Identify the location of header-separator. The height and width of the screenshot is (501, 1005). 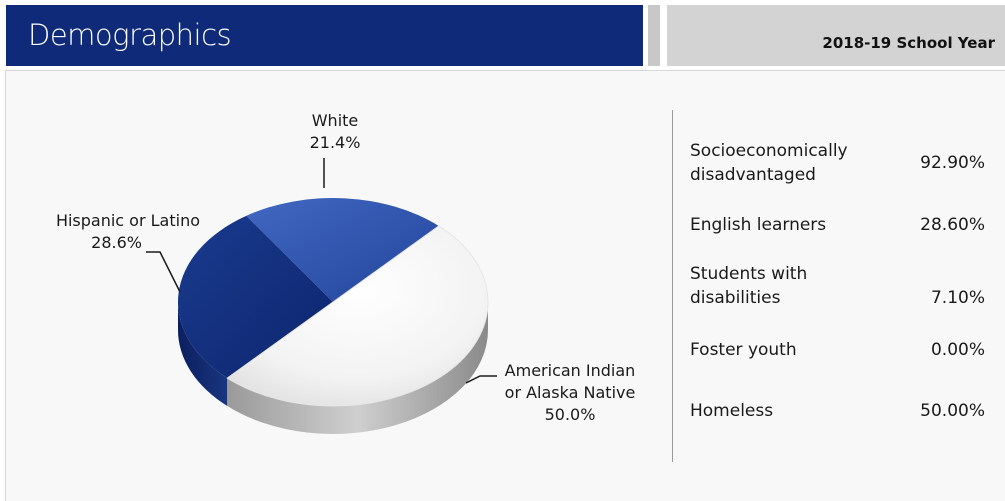
(654, 35).